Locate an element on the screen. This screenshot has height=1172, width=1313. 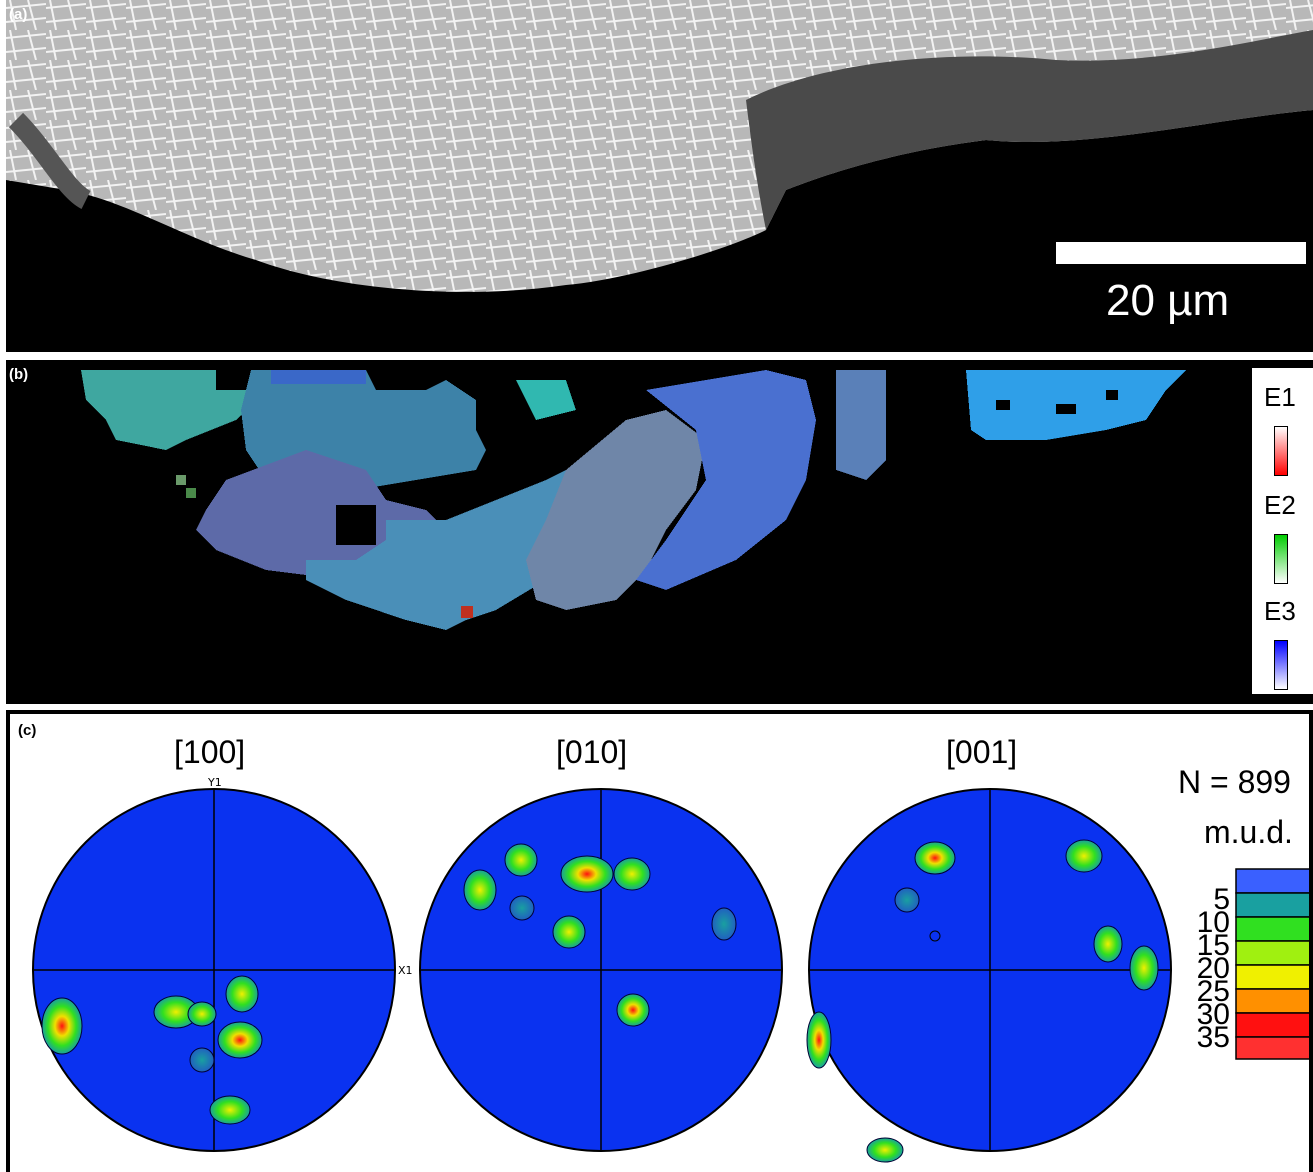
colorbar-tick-10: 10 is located at coordinates (1213, 922).